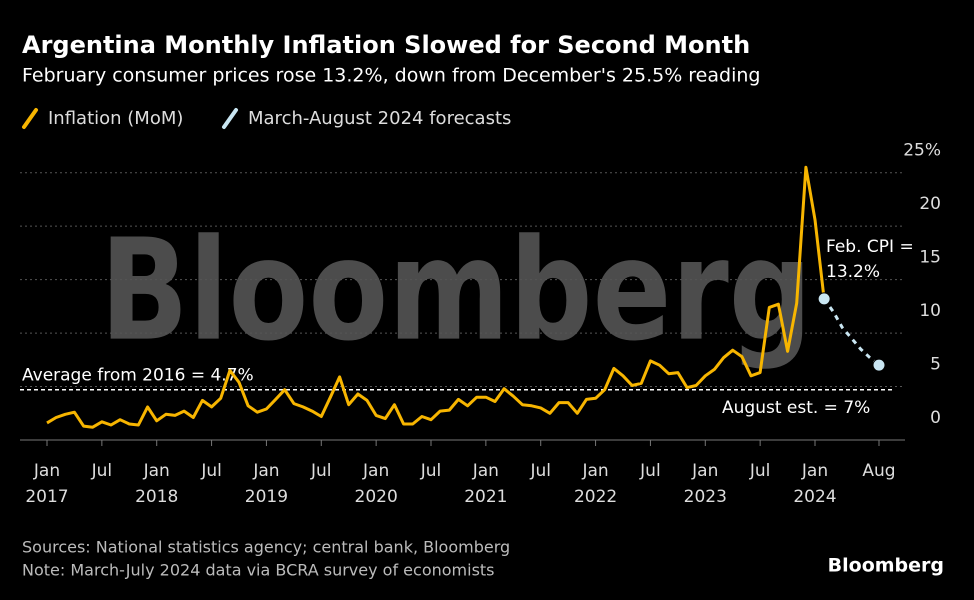 This screenshot has height=600, width=974. What do you see at coordinates (379, 118) in the screenshot?
I see `legend-label: March-August 2024 forecasts` at bounding box center [379, 118].